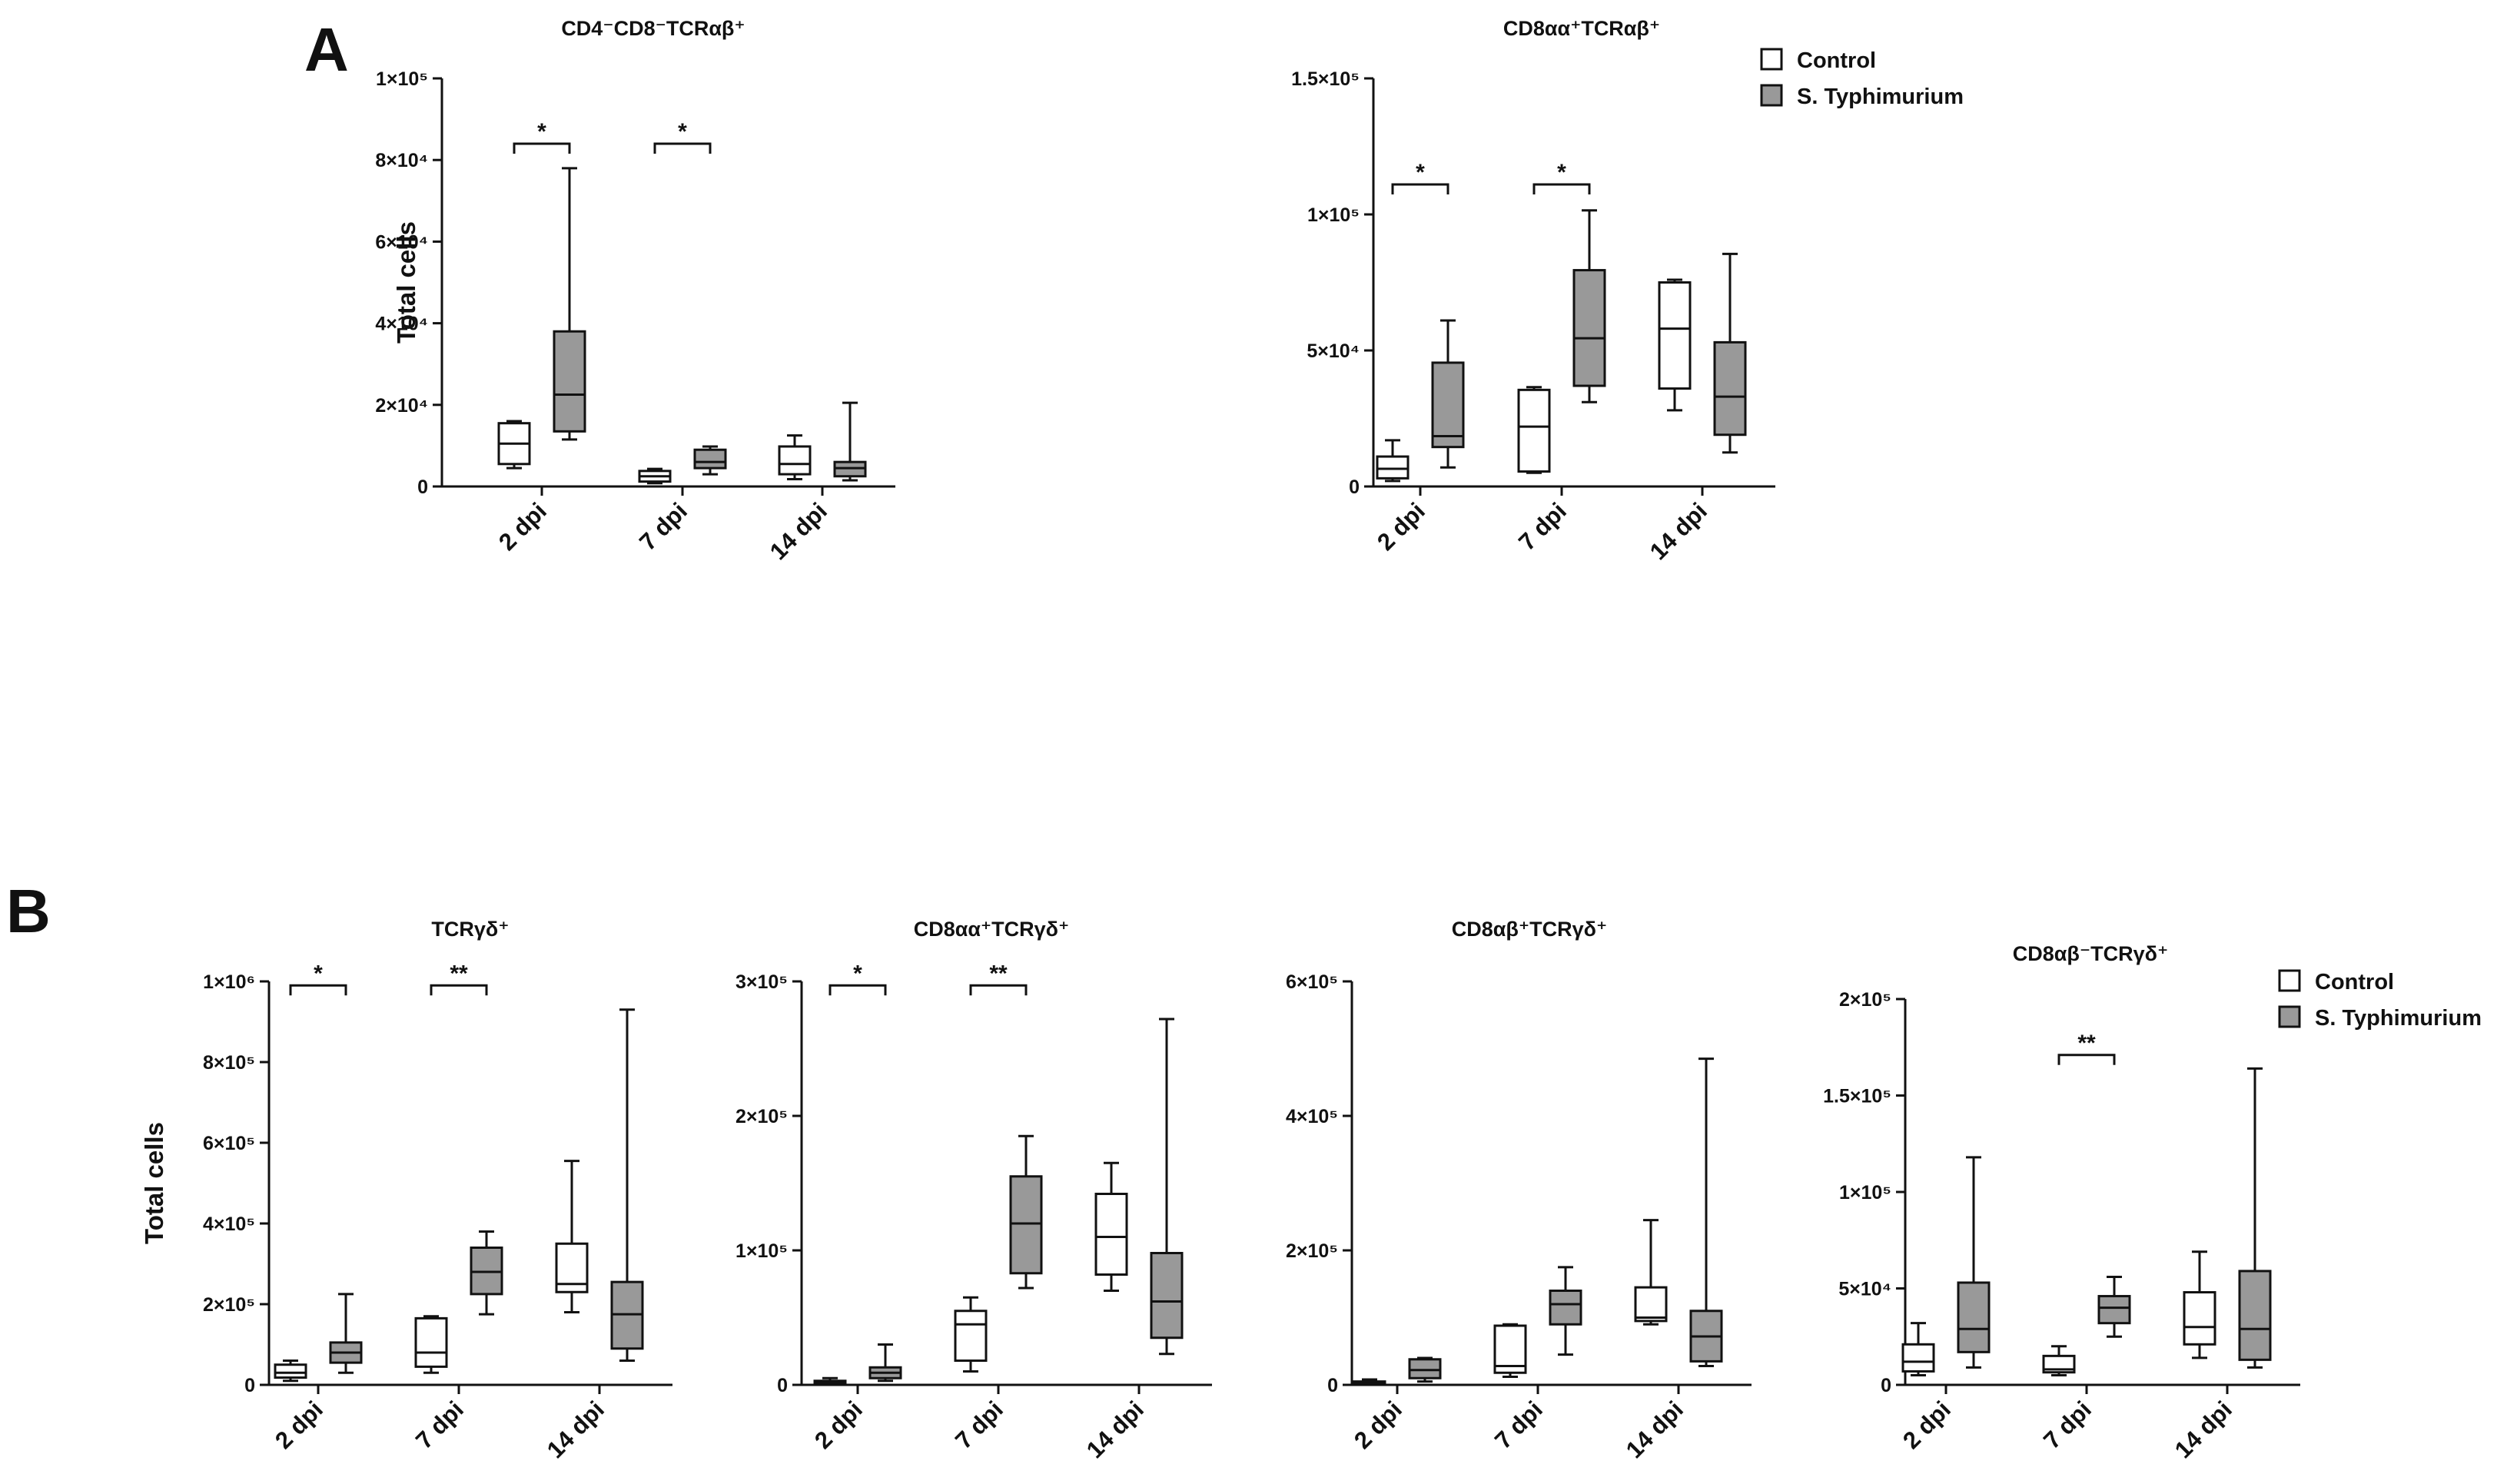  Describe the element at coordinates (28, 911) in the screenshot. I see `panel-label-b: B` at that location.